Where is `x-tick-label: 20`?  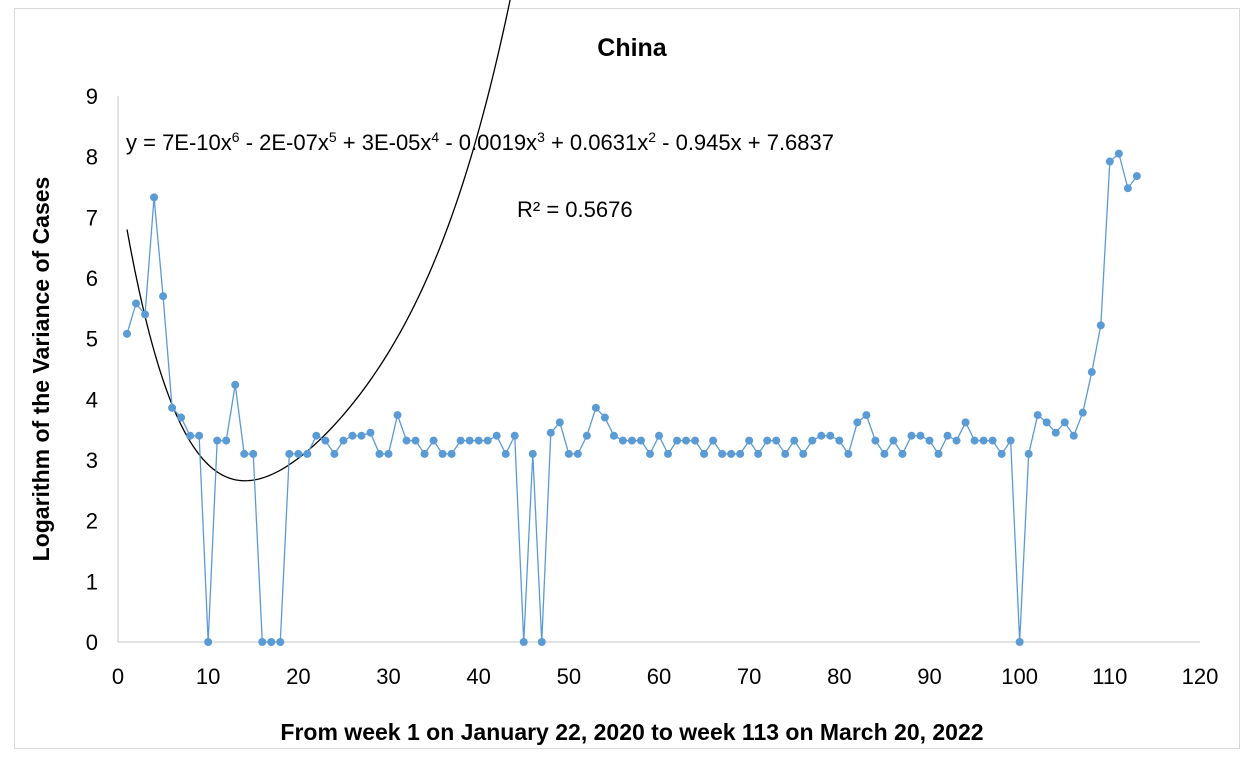
x-tick-label: 20 is located at coordinates (298, 676).